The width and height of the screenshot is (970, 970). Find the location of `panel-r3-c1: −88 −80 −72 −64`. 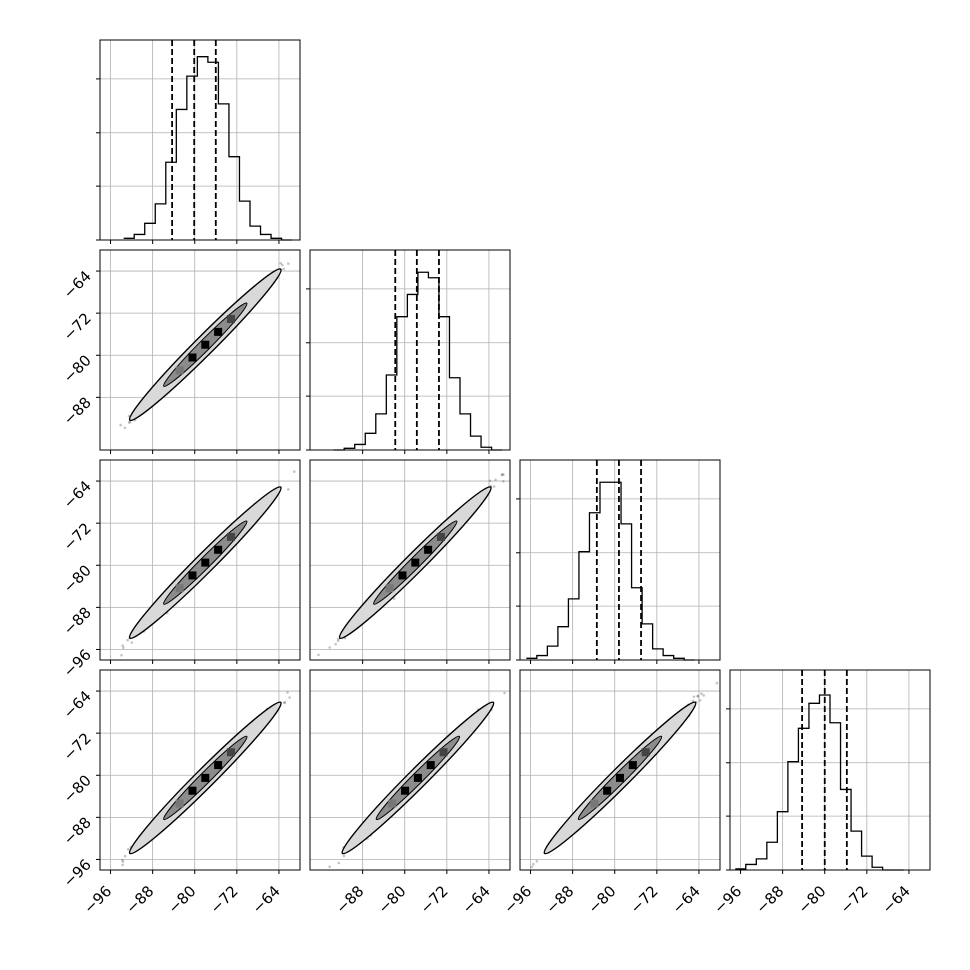

panel-r3-c1: −88 −80 −72 −64 is located at coordinates (410, 793).